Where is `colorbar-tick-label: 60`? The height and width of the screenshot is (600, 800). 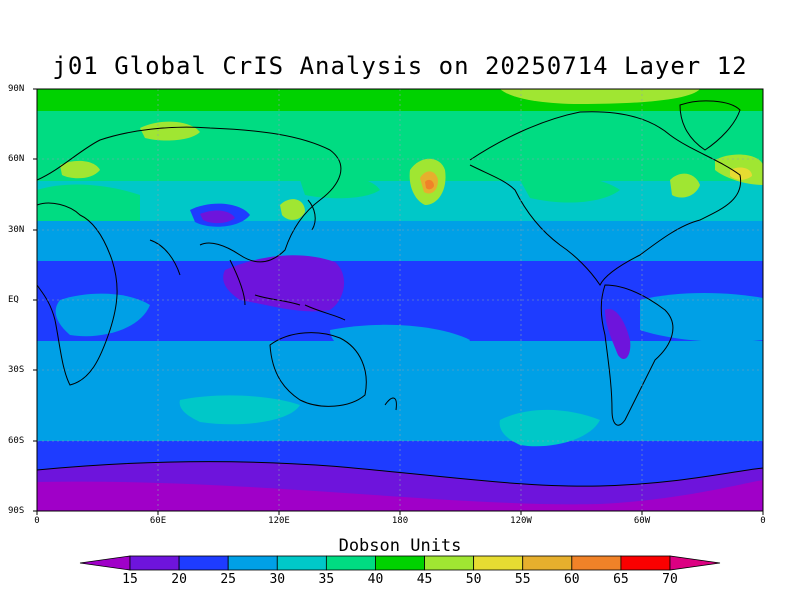 colorbar-tick-label: 60 is located at coordinates (571, 579).